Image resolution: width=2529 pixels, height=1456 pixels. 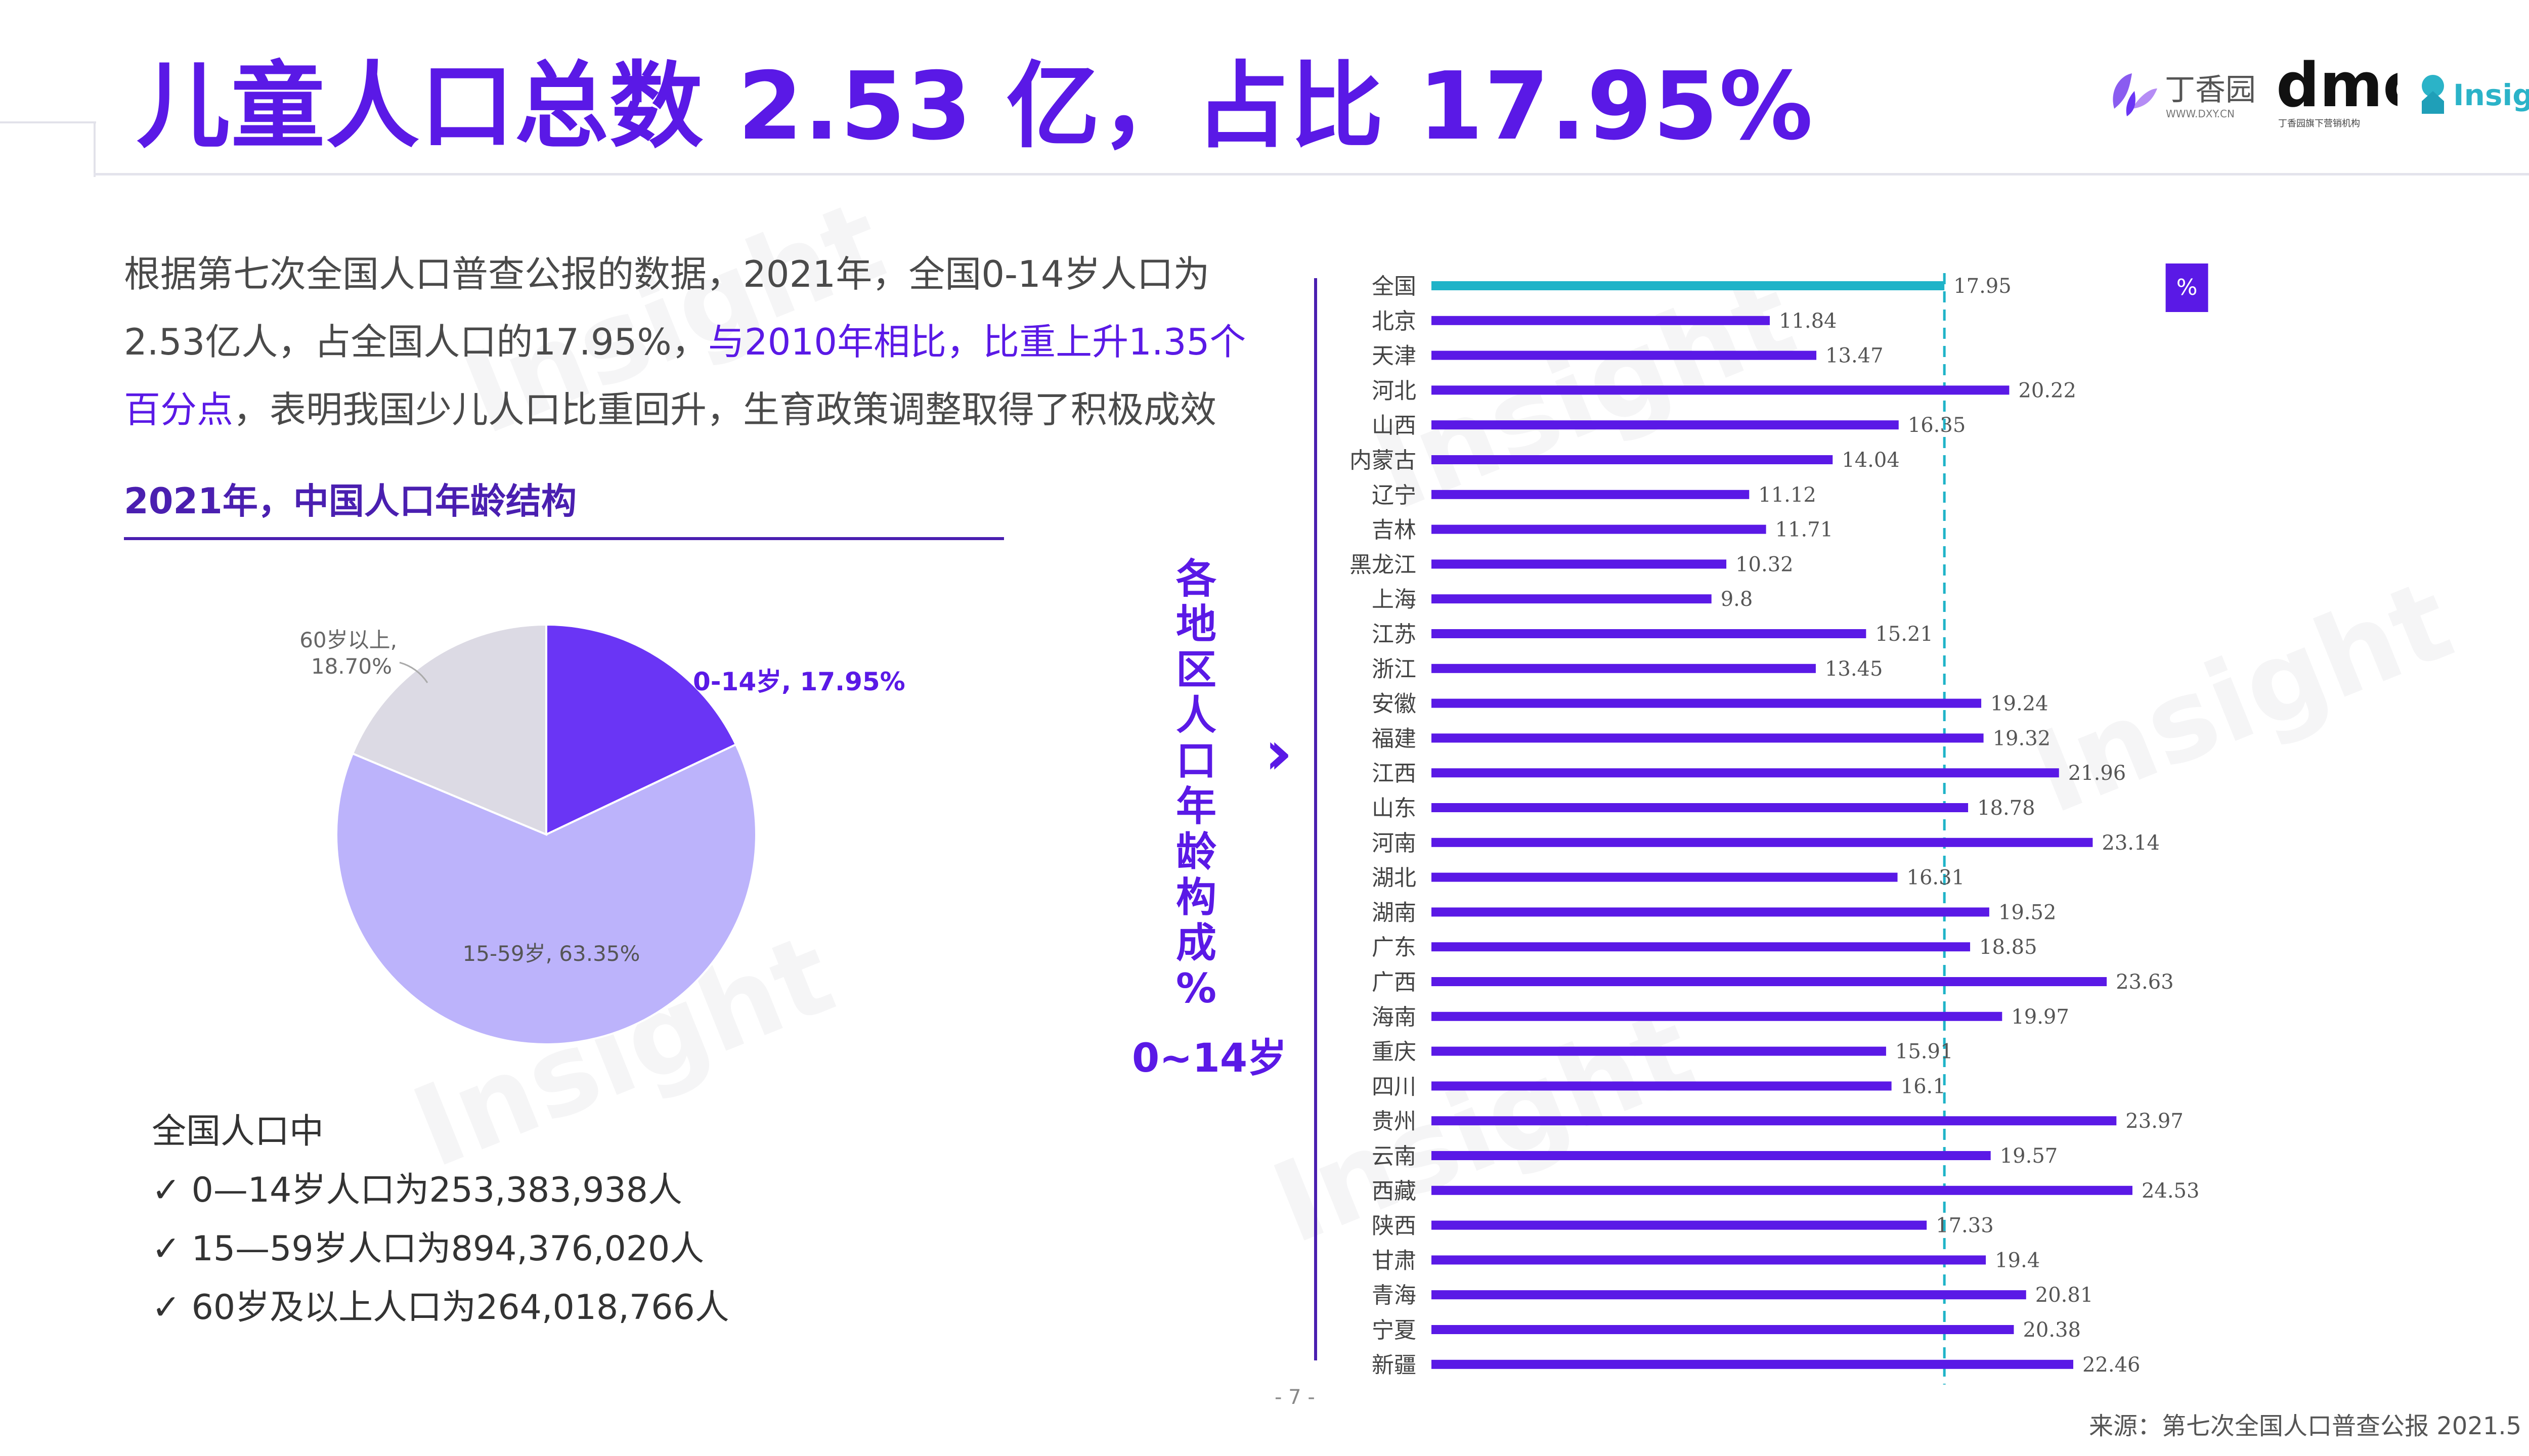 What do you see at coordinates (2047, 390) in the screenshot?
I see `bar-value-label: 20.22` at bounding box center [2047, 390].